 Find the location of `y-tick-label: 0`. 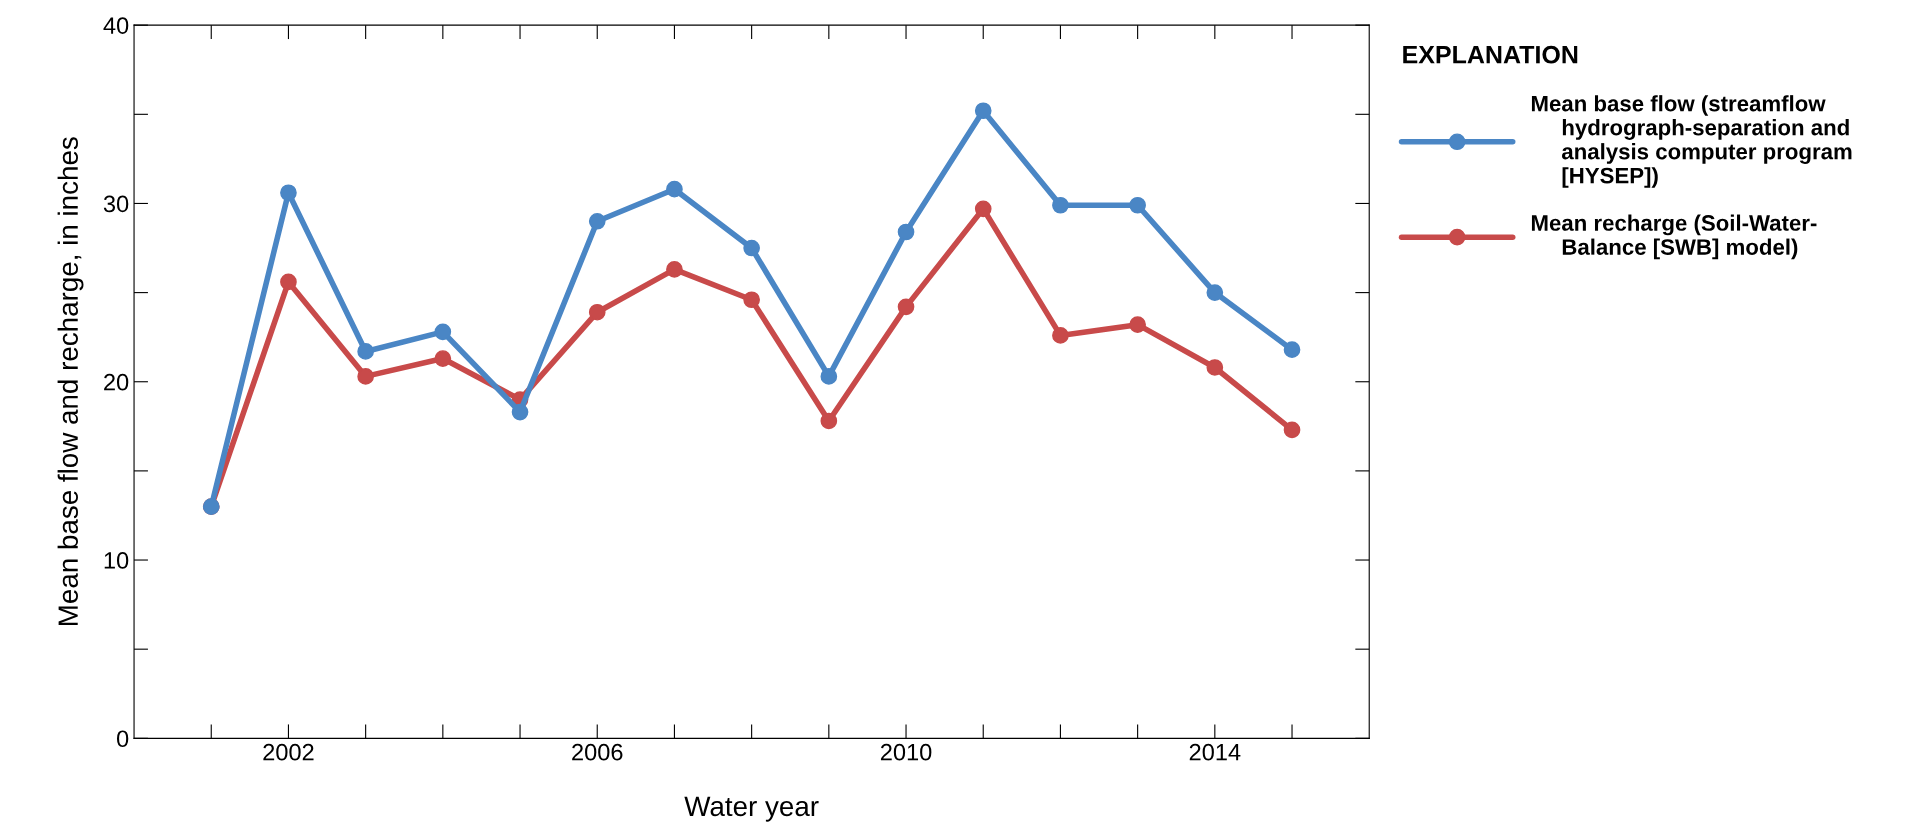

y-tick-label: 0 is located at coordinates (122, 739).